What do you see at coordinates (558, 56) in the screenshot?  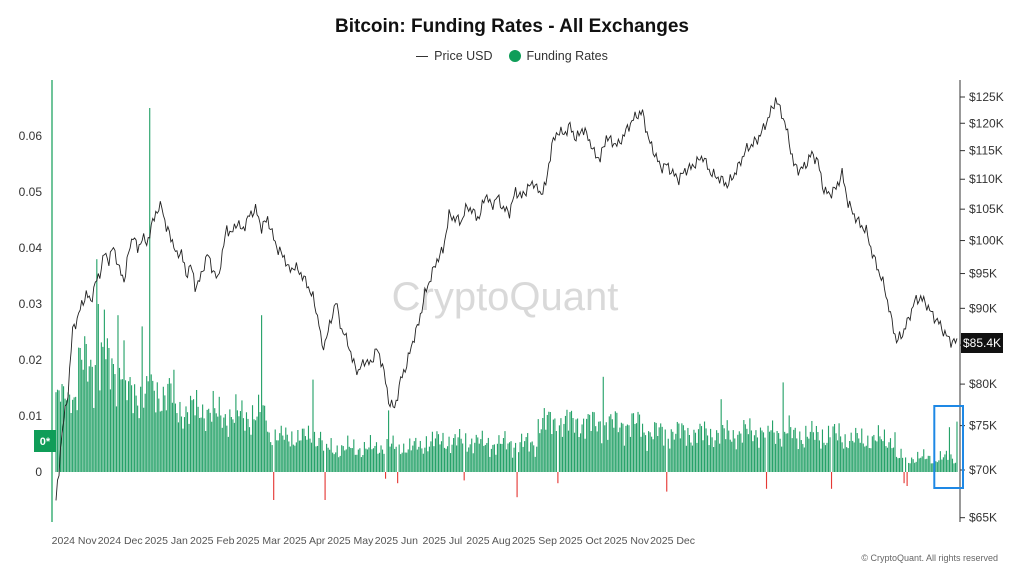 I see `legend-item-funding: Funding Rates` at bounding box center [558, 56].